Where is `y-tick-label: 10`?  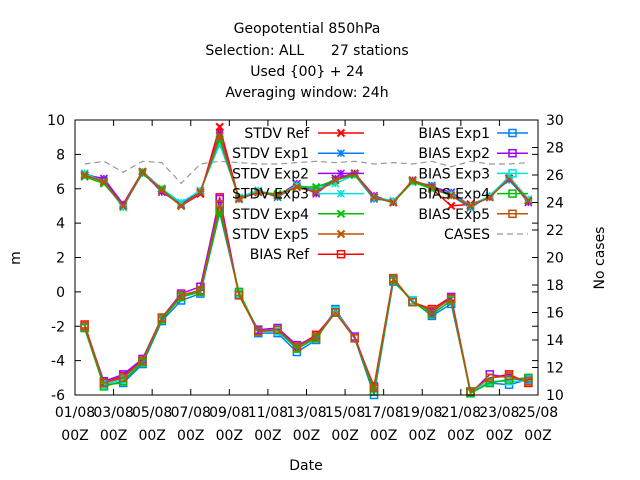 y-tick-label: 10 is located at coordinates (56, 121).